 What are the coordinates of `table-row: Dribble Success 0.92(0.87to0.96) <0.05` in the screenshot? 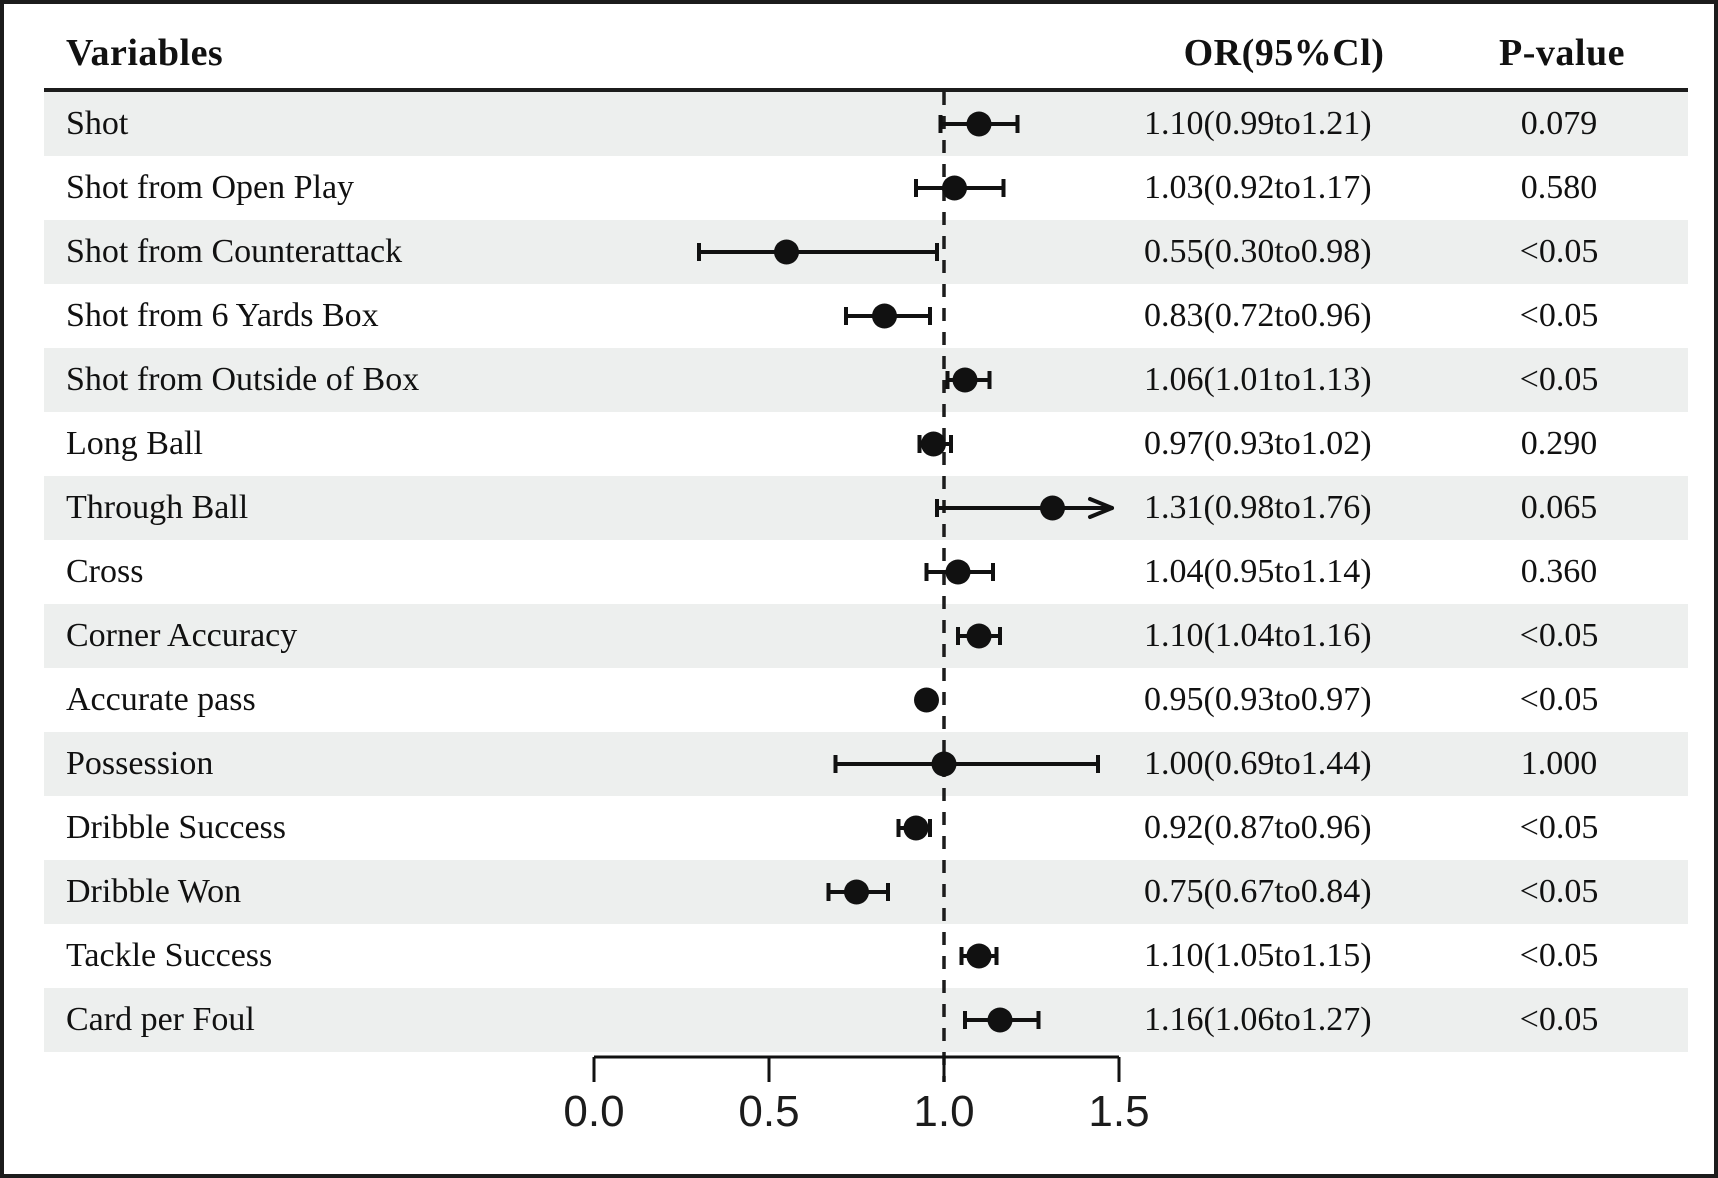 It's located at (866, 828).